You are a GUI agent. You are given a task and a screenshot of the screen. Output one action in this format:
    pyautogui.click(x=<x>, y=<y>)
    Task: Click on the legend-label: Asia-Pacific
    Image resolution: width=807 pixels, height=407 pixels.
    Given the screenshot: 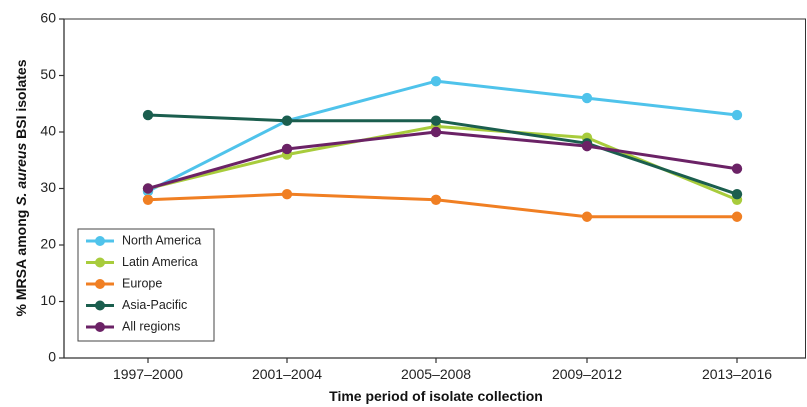 What is the action you would take?
    pyautogui.click(x=154, y=305)
    